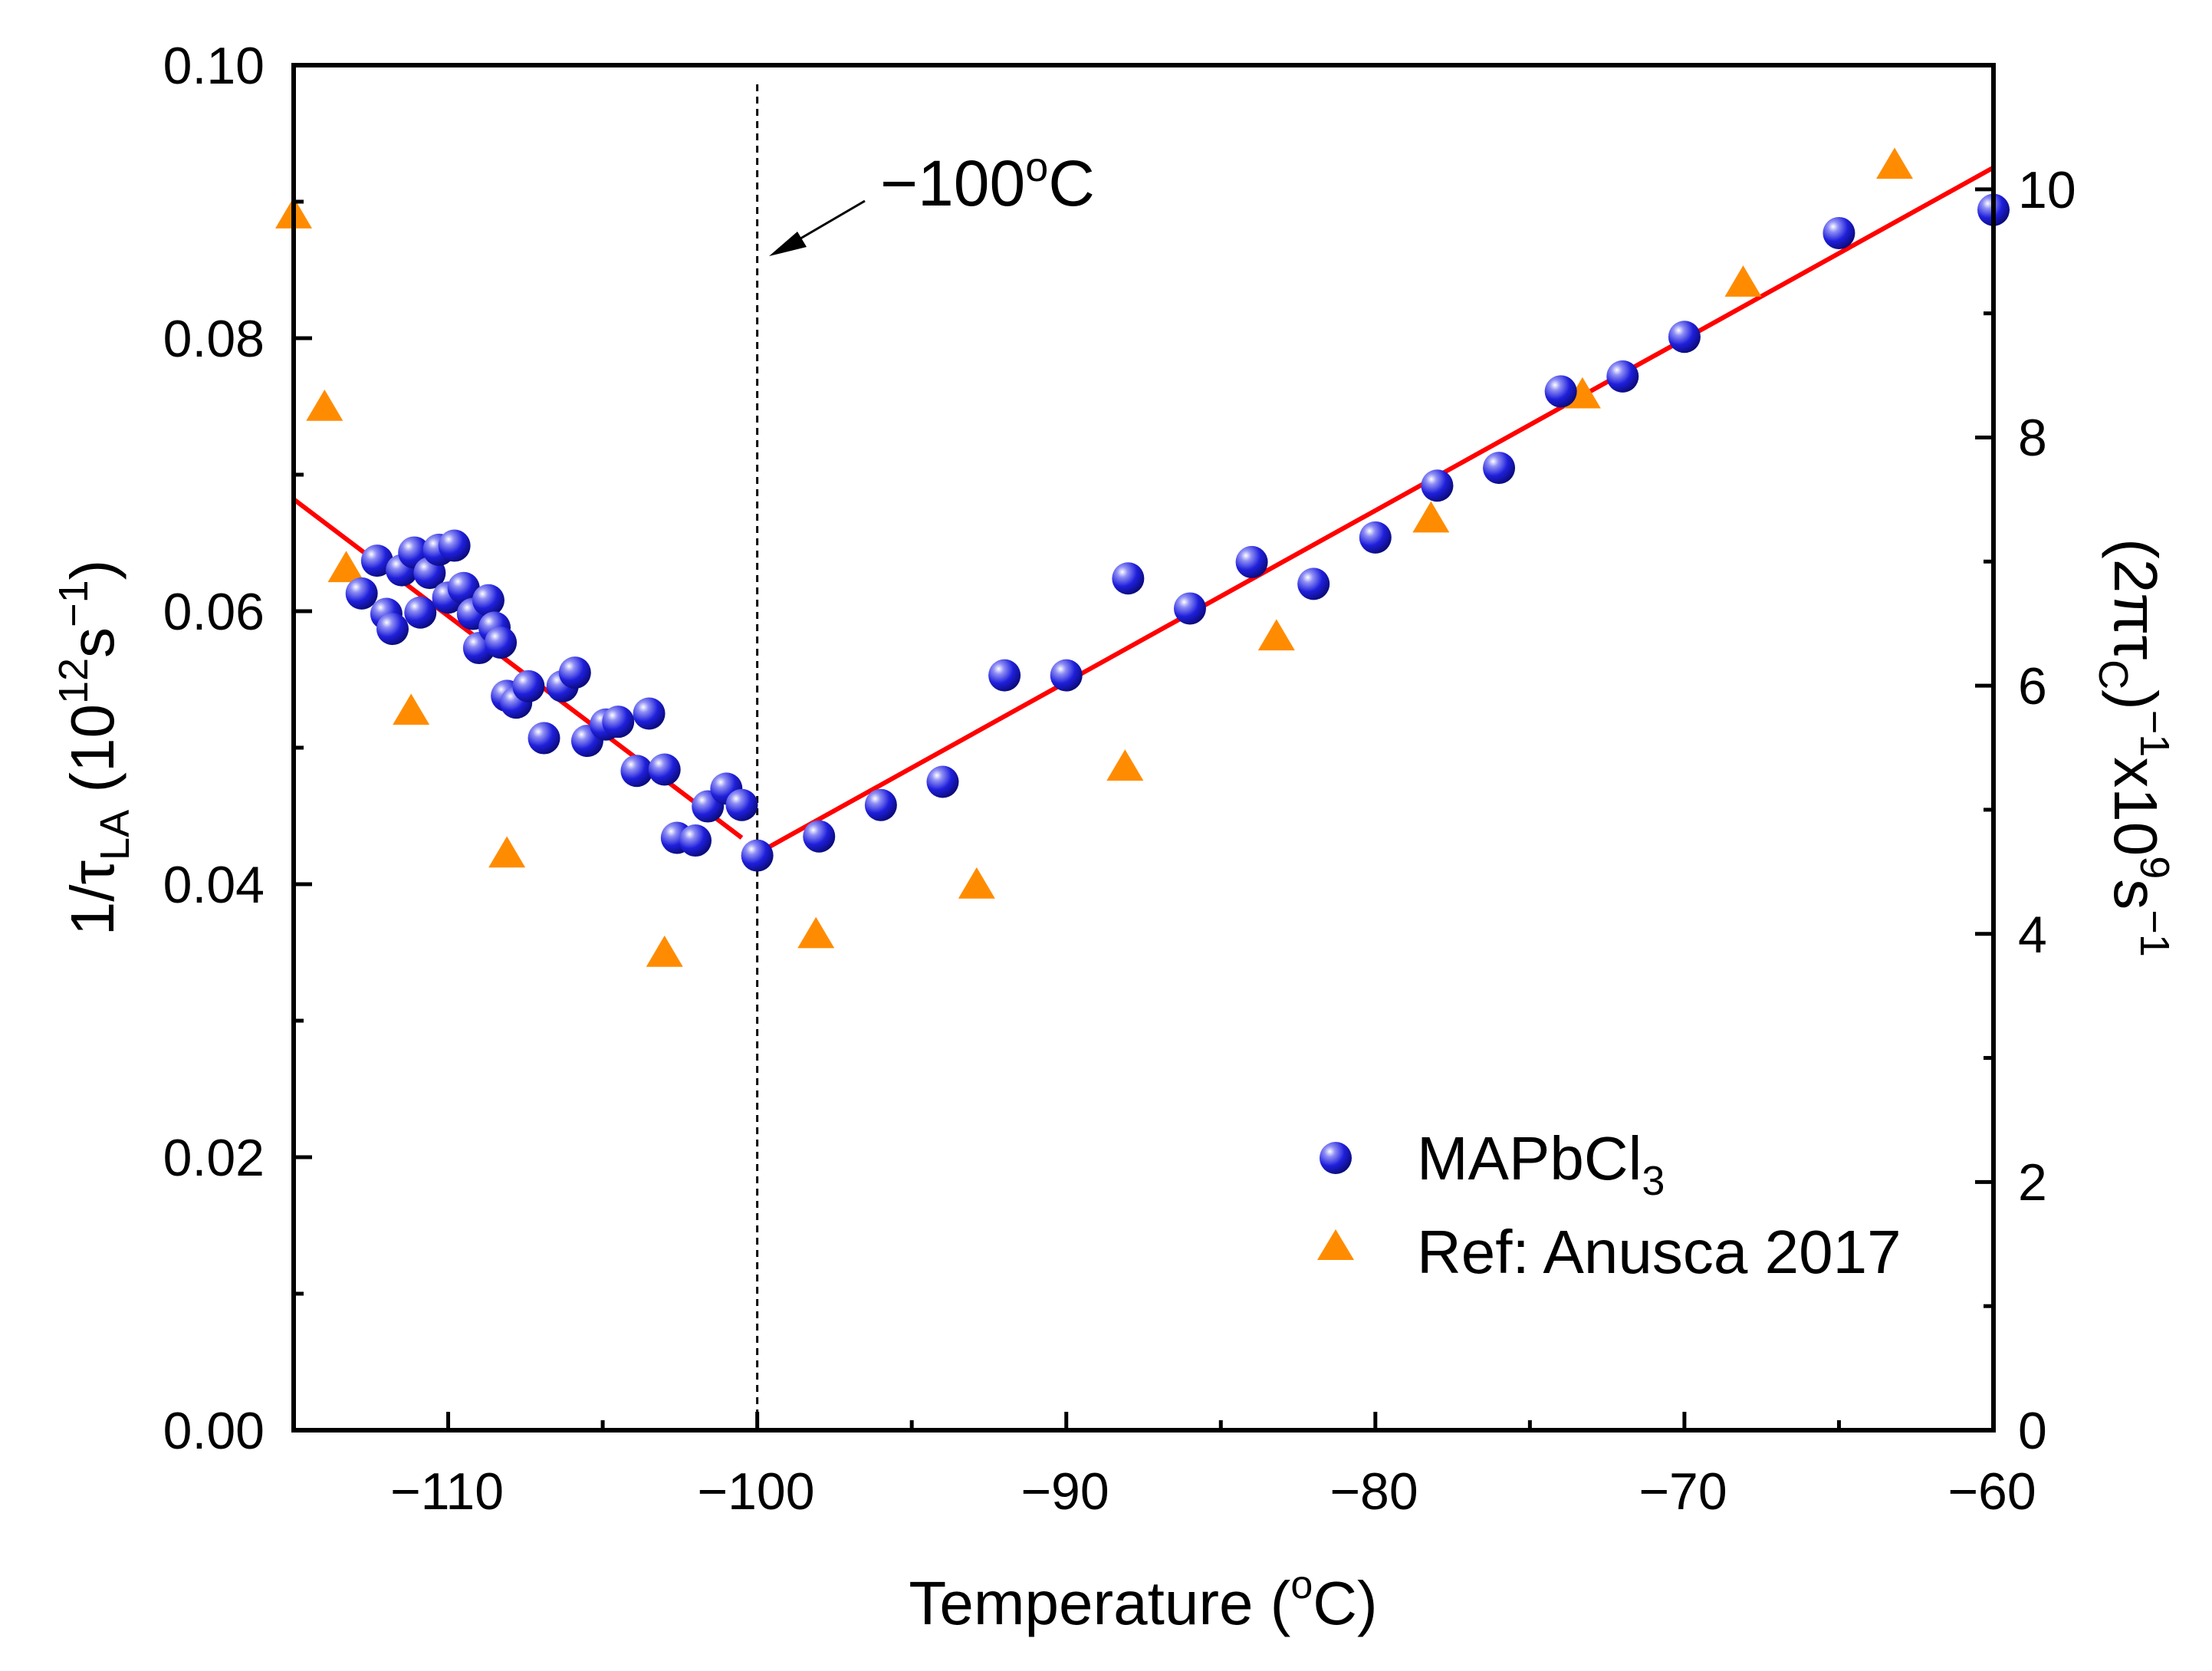 This screenshot has width=2212, height=1671. Describe the element at coordinates (755, 1491) in the screenshot. I see `x-tick-label: −100` at that location.